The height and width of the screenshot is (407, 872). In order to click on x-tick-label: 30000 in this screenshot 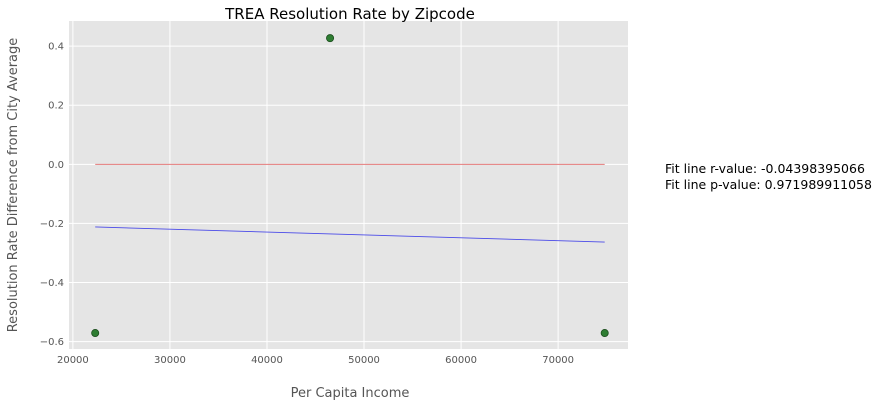, I will do `click(170, 360)`.